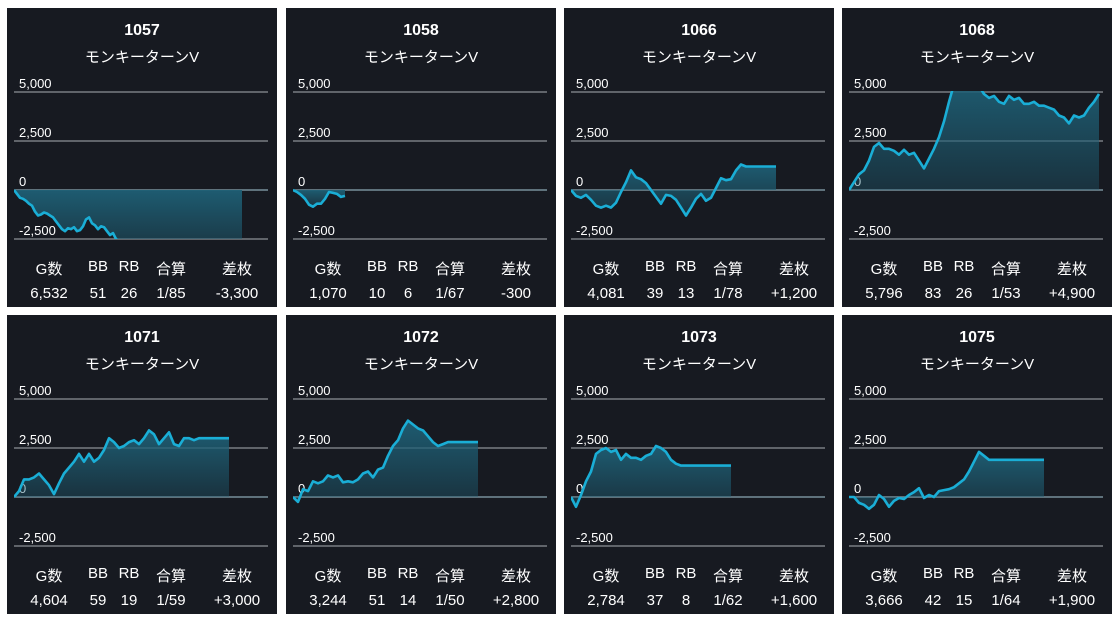  Describe the element at coordinates (884, 600) in the screenshot. I see `stat-value-games: 3,666` at that location.